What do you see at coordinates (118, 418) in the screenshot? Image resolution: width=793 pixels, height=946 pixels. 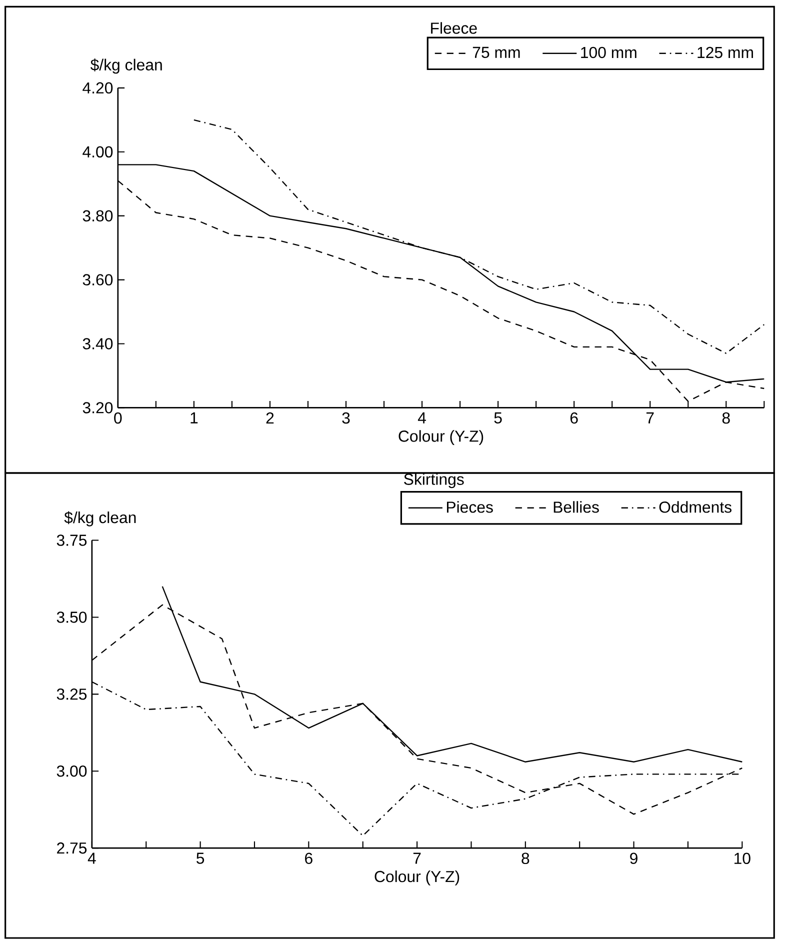 I see `x-tick-label: 0` at bounding box center [118, 418].